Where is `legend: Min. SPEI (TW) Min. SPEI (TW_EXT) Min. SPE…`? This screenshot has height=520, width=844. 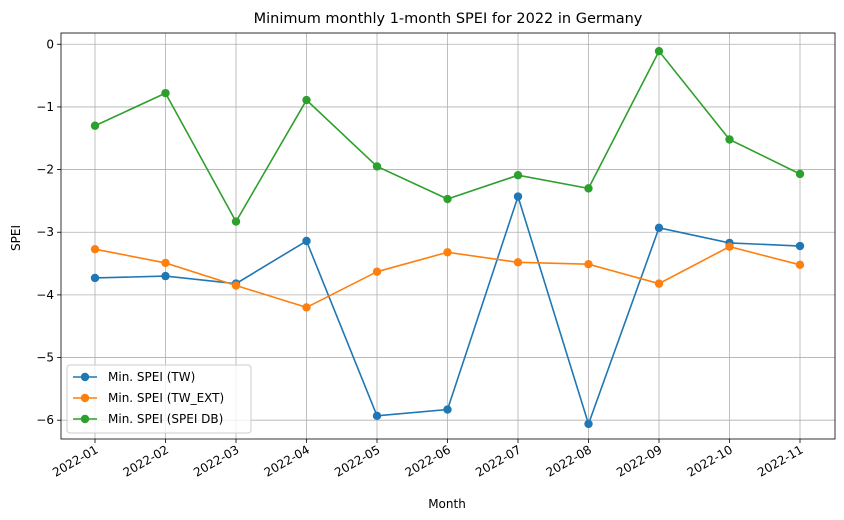 legend: Min. SPEI (TW) Min. SPEI (TW_EXT) Min. SPE… is located at coordinates (159, 399).